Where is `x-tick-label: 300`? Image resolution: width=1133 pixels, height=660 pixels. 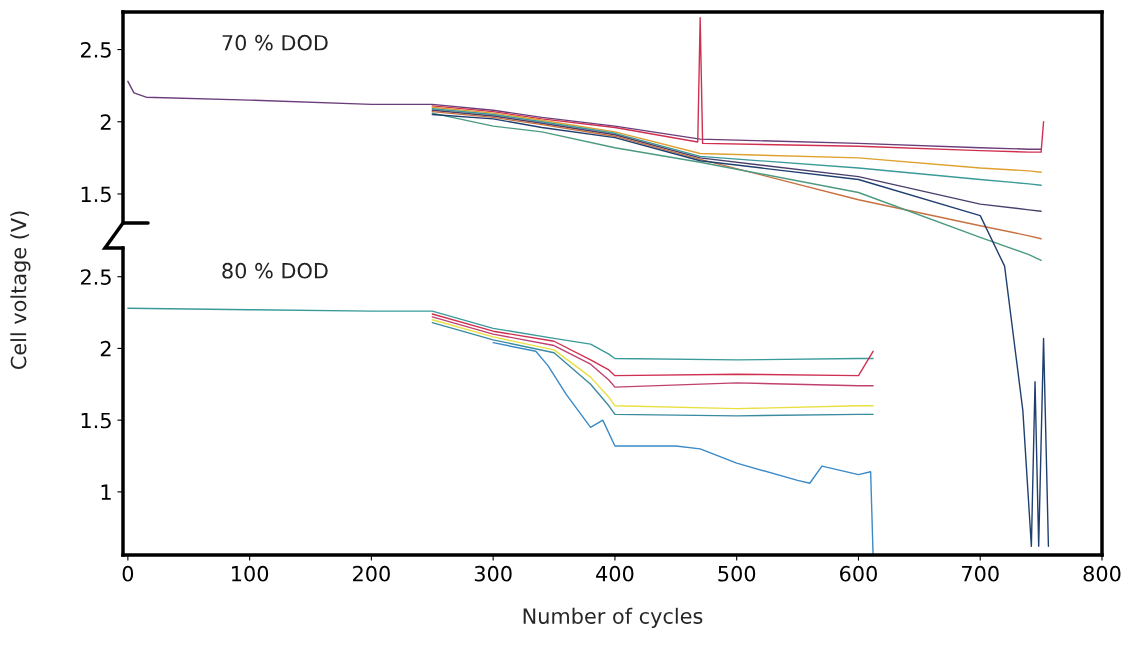 x-tick-label: 300 is located at coordinates (493, 573).